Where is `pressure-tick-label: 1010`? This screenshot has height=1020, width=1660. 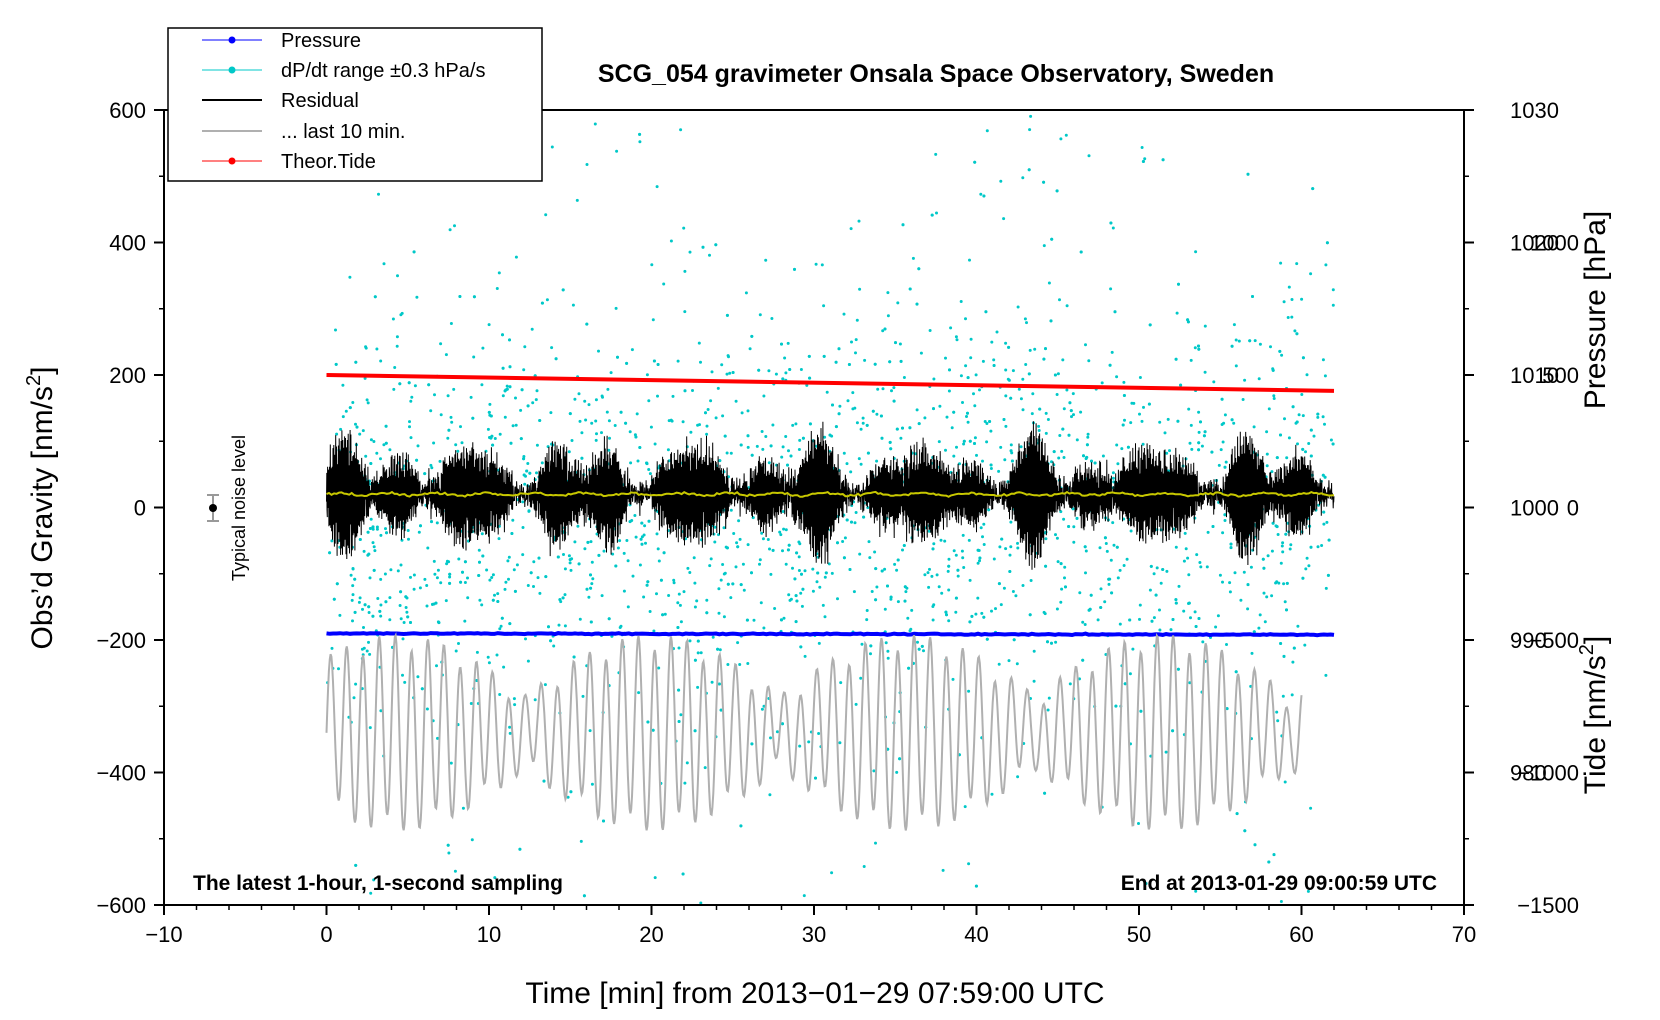
pressure-tick-label: 1010 is located at coordinates (1534, 375).